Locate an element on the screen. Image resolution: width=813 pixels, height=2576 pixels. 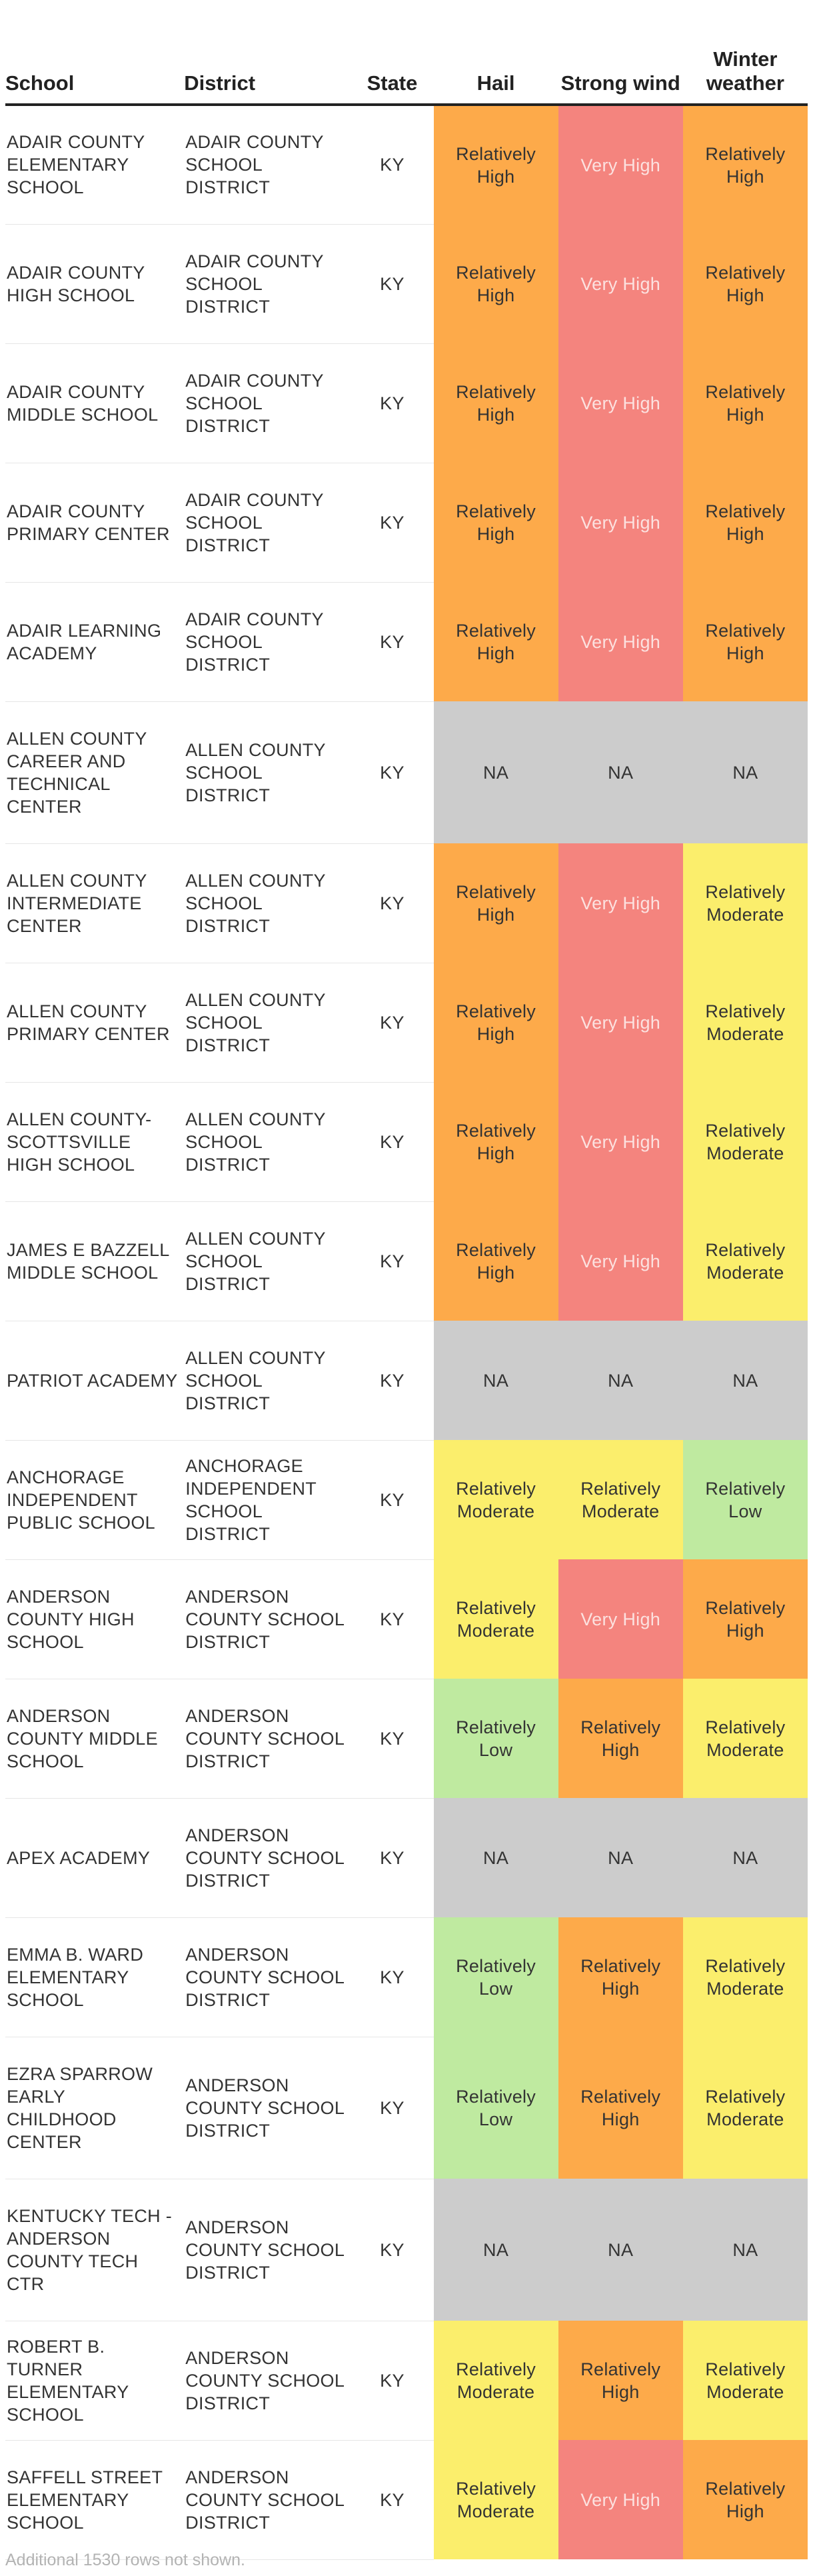
winter-weather-risk-cell: Relatively Low is located at coordinates (745, 1499).